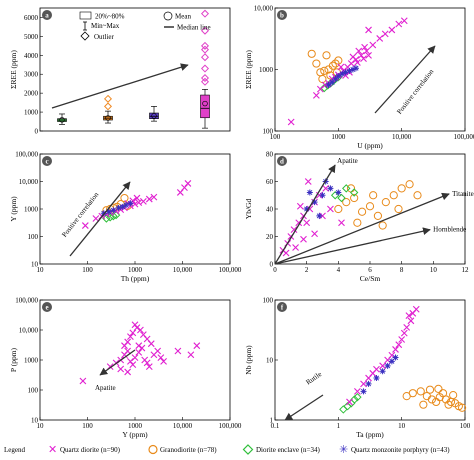  What do you see at coordinates (31, 37) in the screenshot?
I see `y-tick-label: 5000` at bounding box center [31, 37].